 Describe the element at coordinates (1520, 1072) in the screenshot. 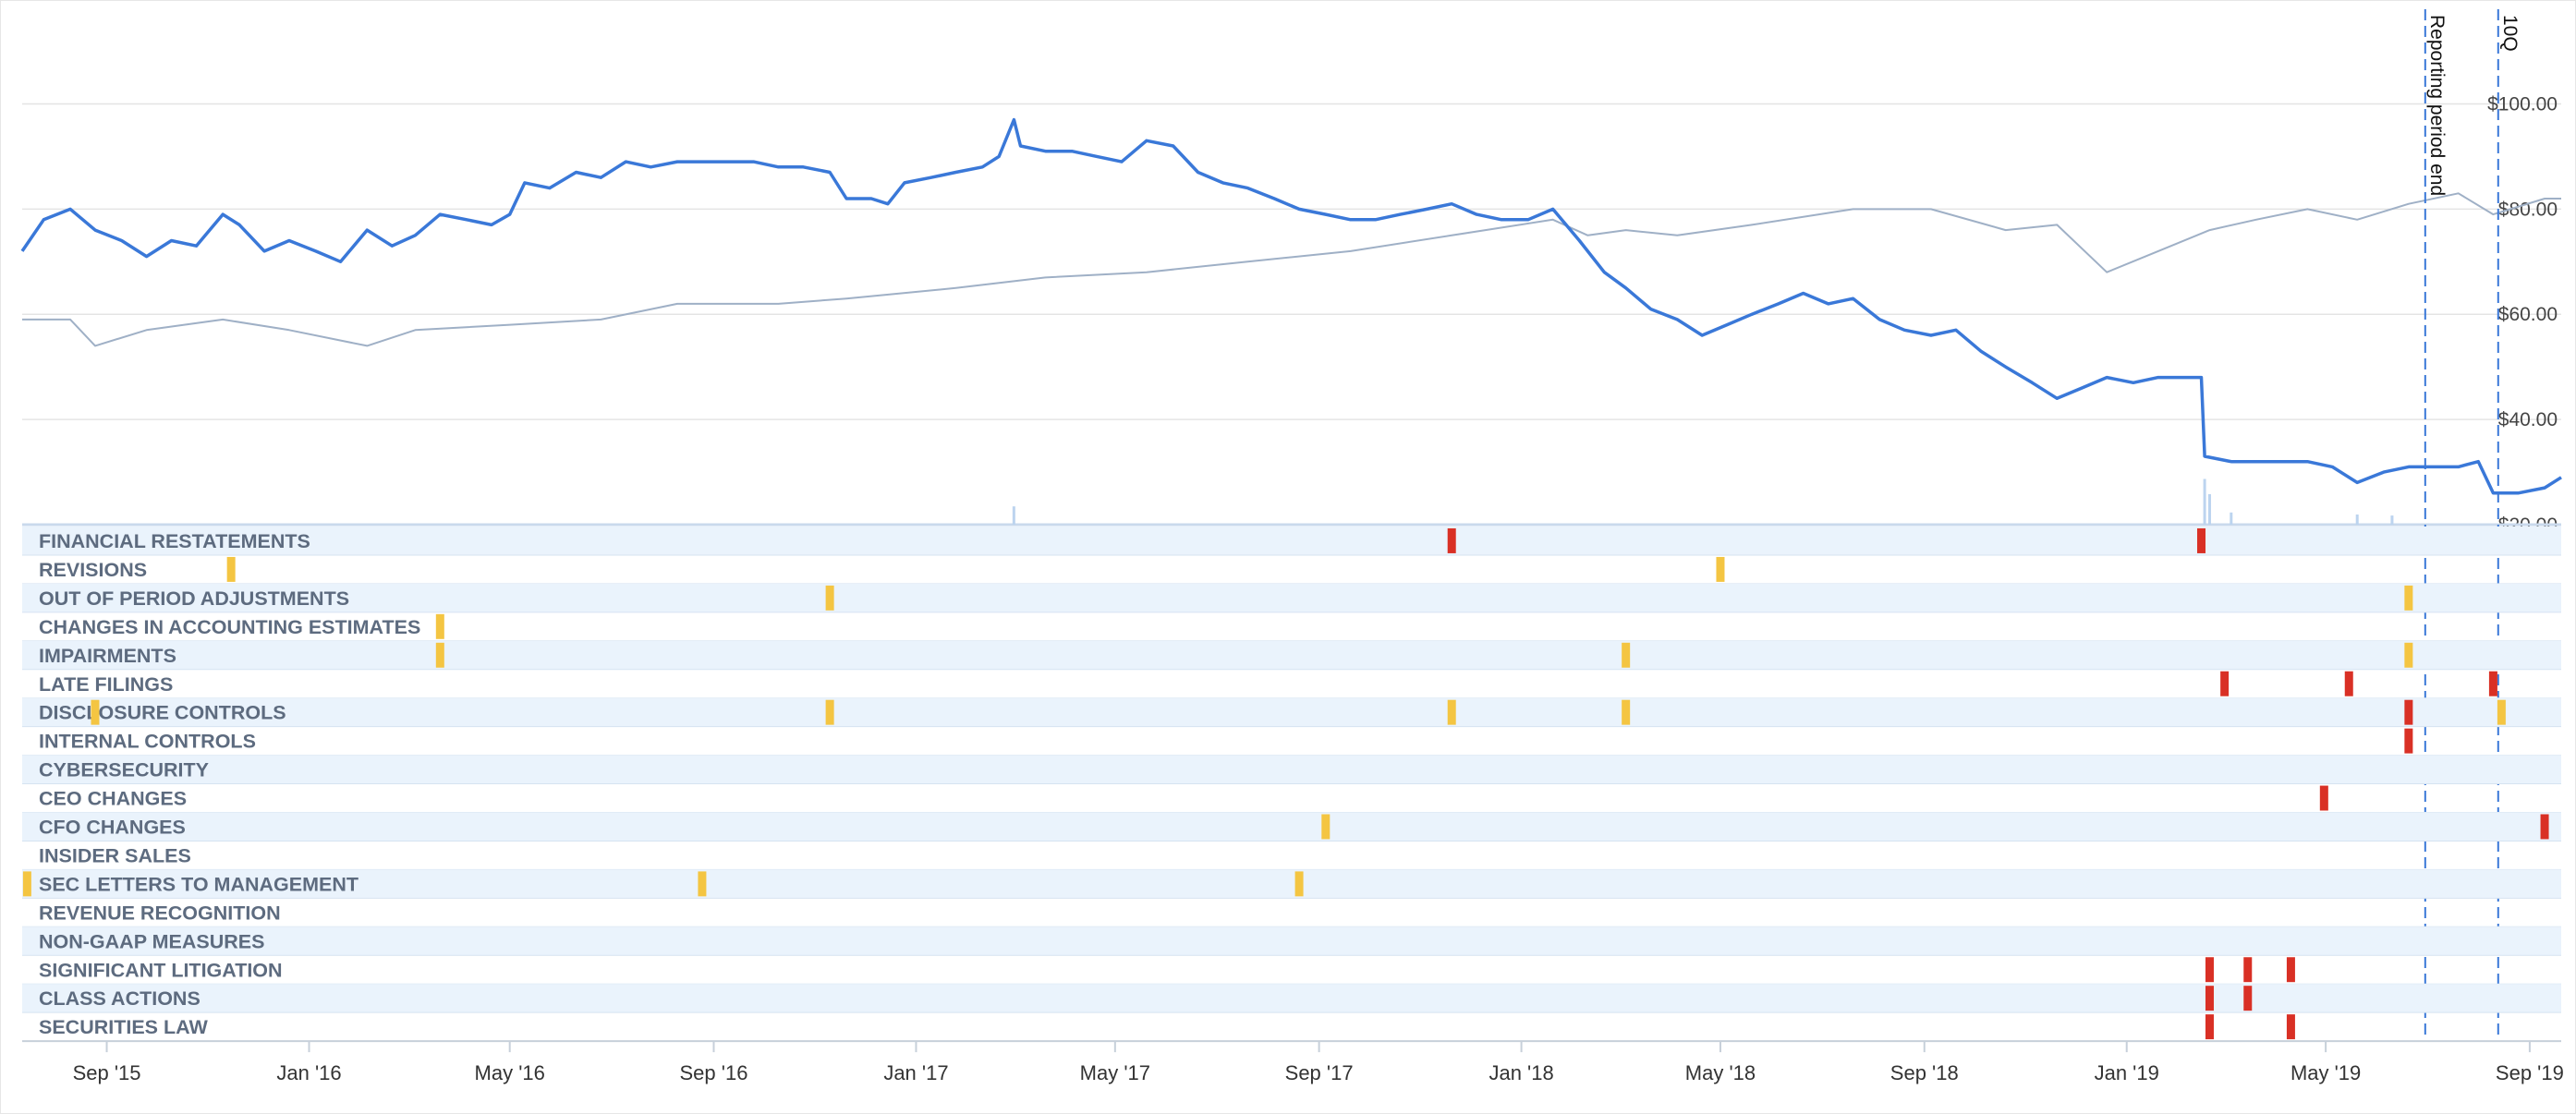

I see `x-axis-tick-label: Jan '18` at that location.